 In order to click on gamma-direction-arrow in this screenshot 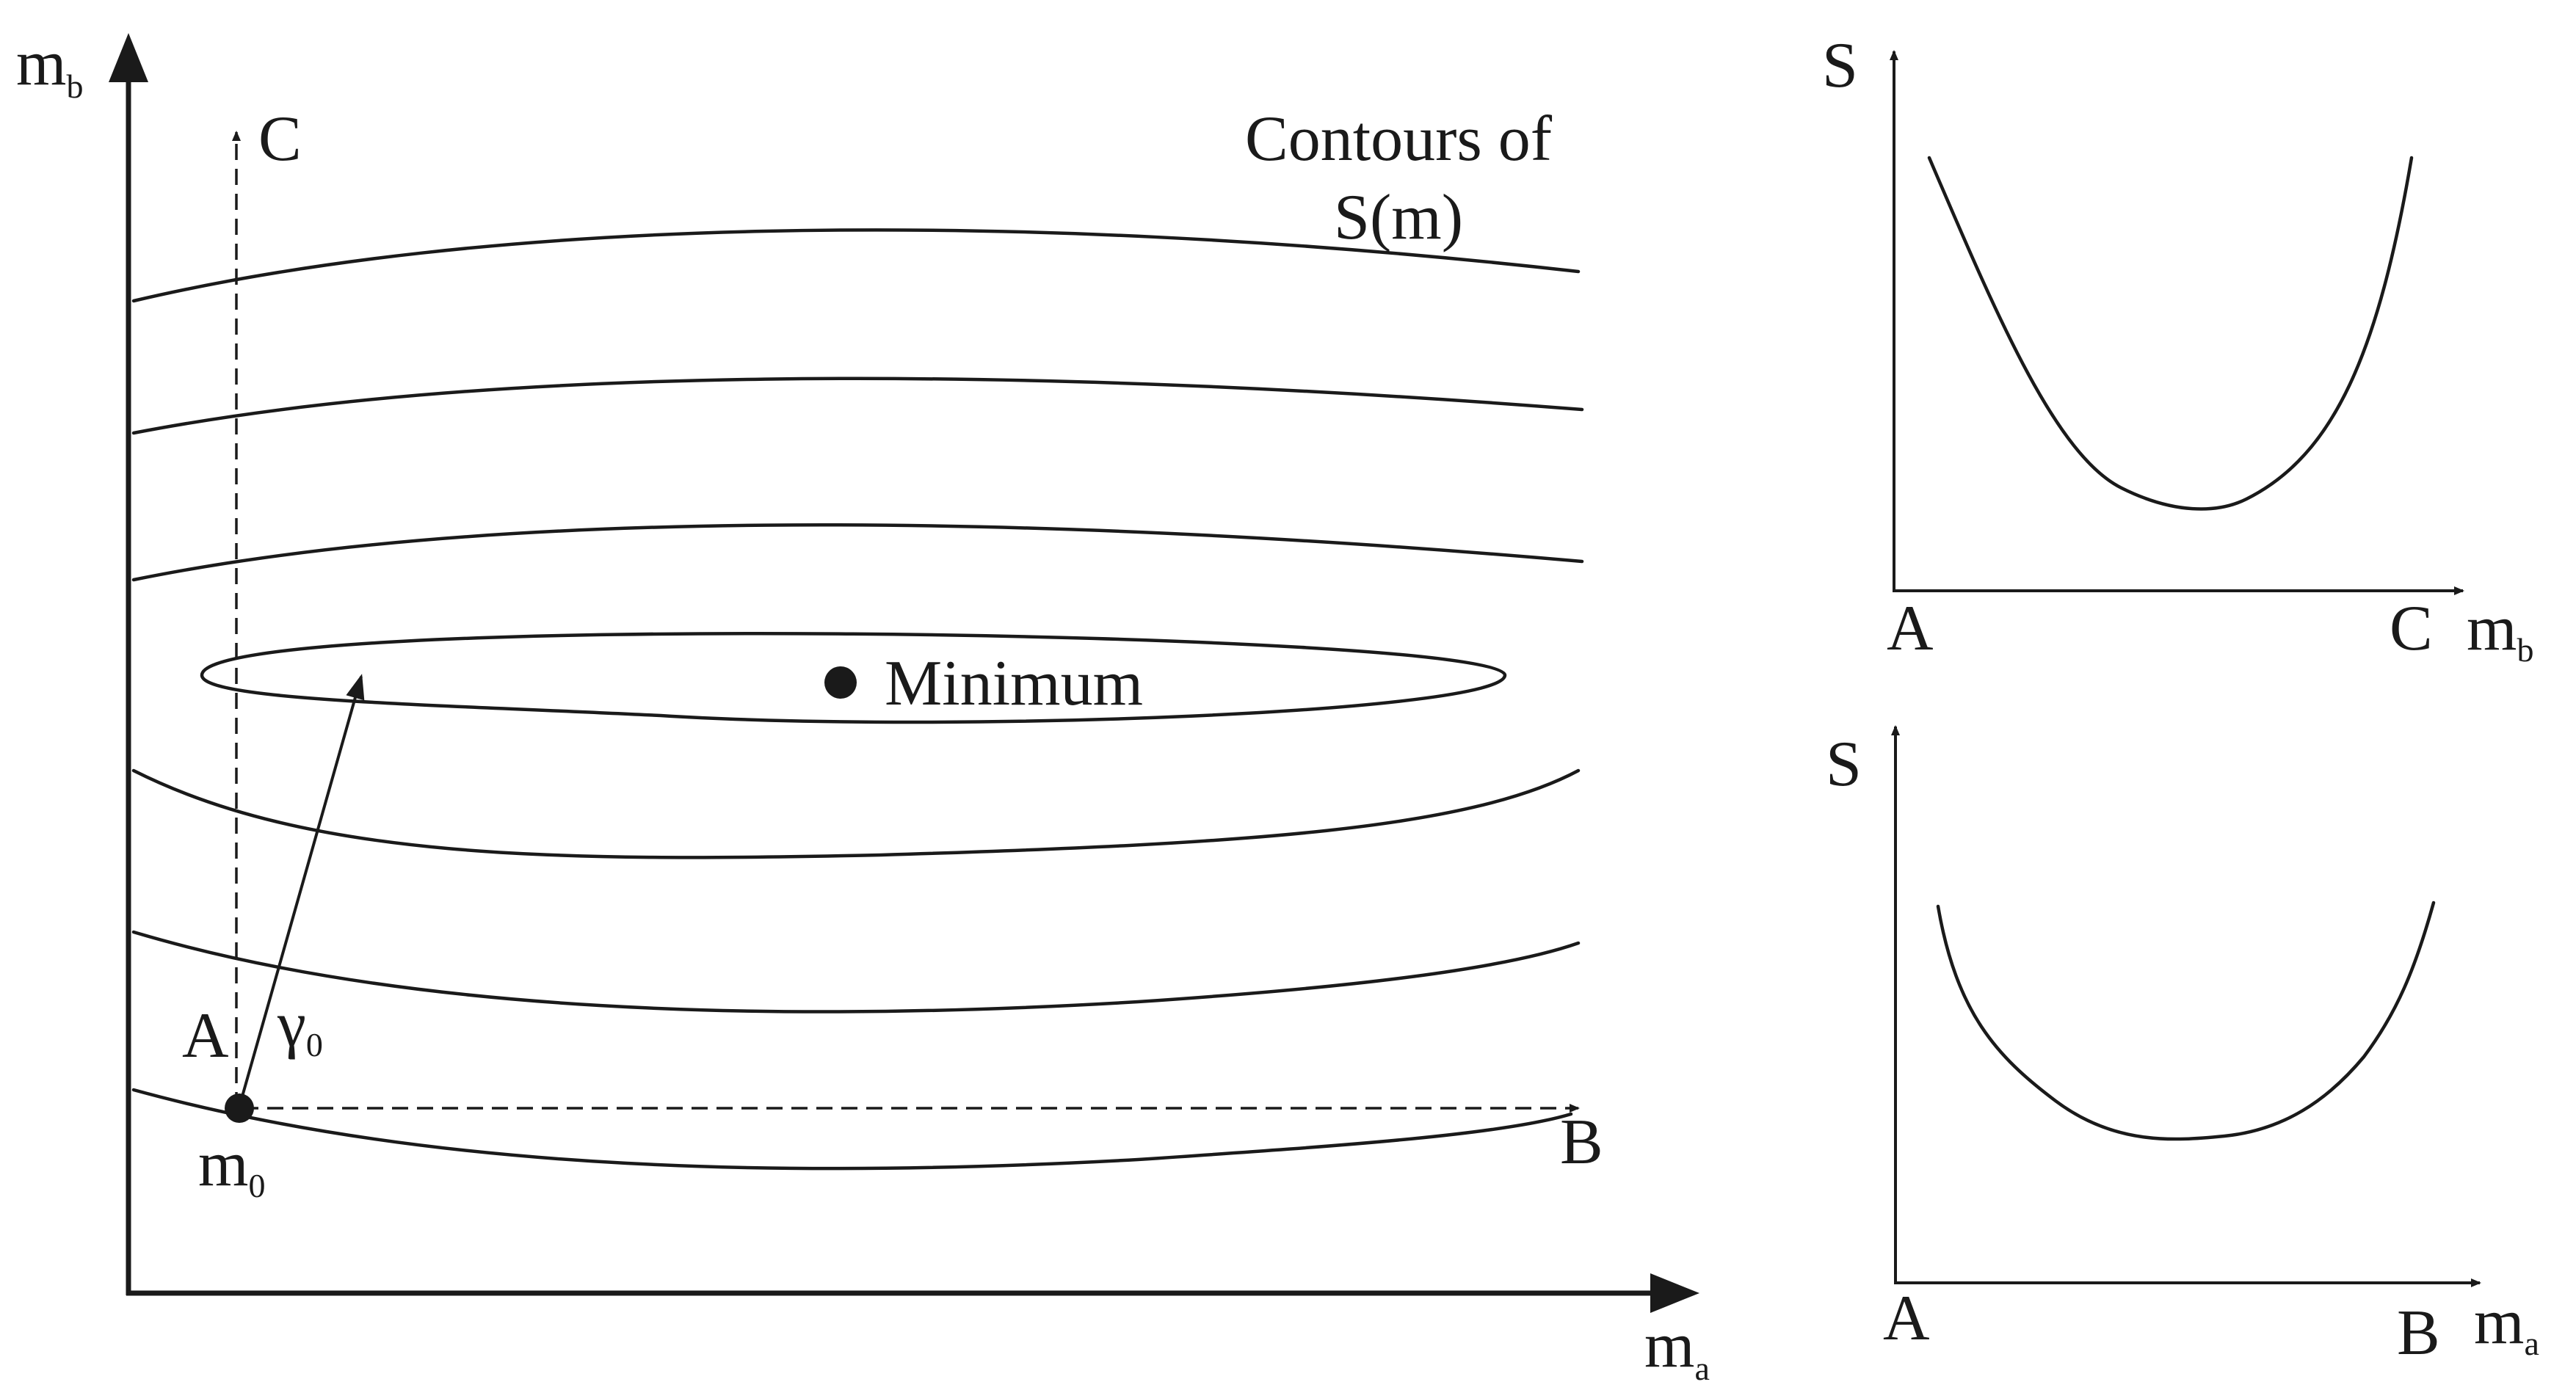, I will do `click(301, 890)`.